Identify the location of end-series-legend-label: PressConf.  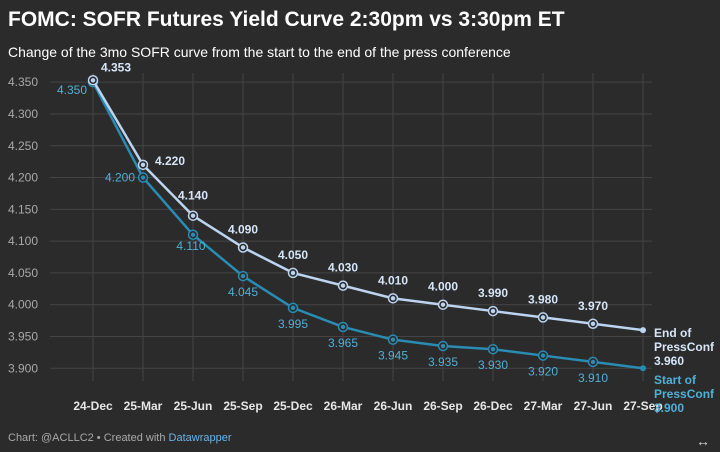
(684, 347).